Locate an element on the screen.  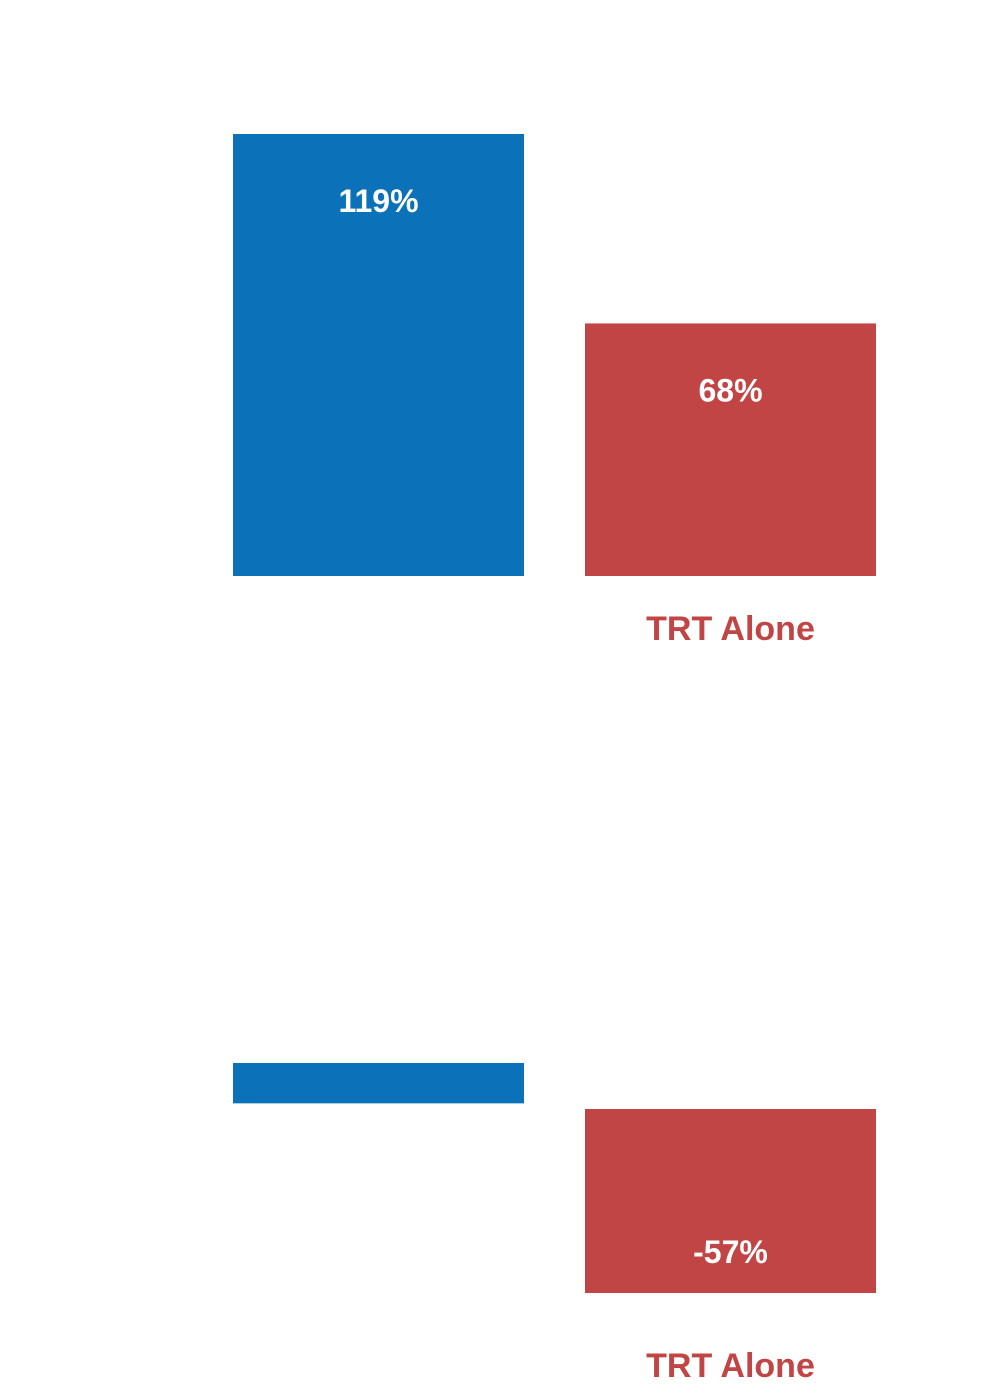
chart-2: -57% TRT Alone is located at coordinates (554, 1224).